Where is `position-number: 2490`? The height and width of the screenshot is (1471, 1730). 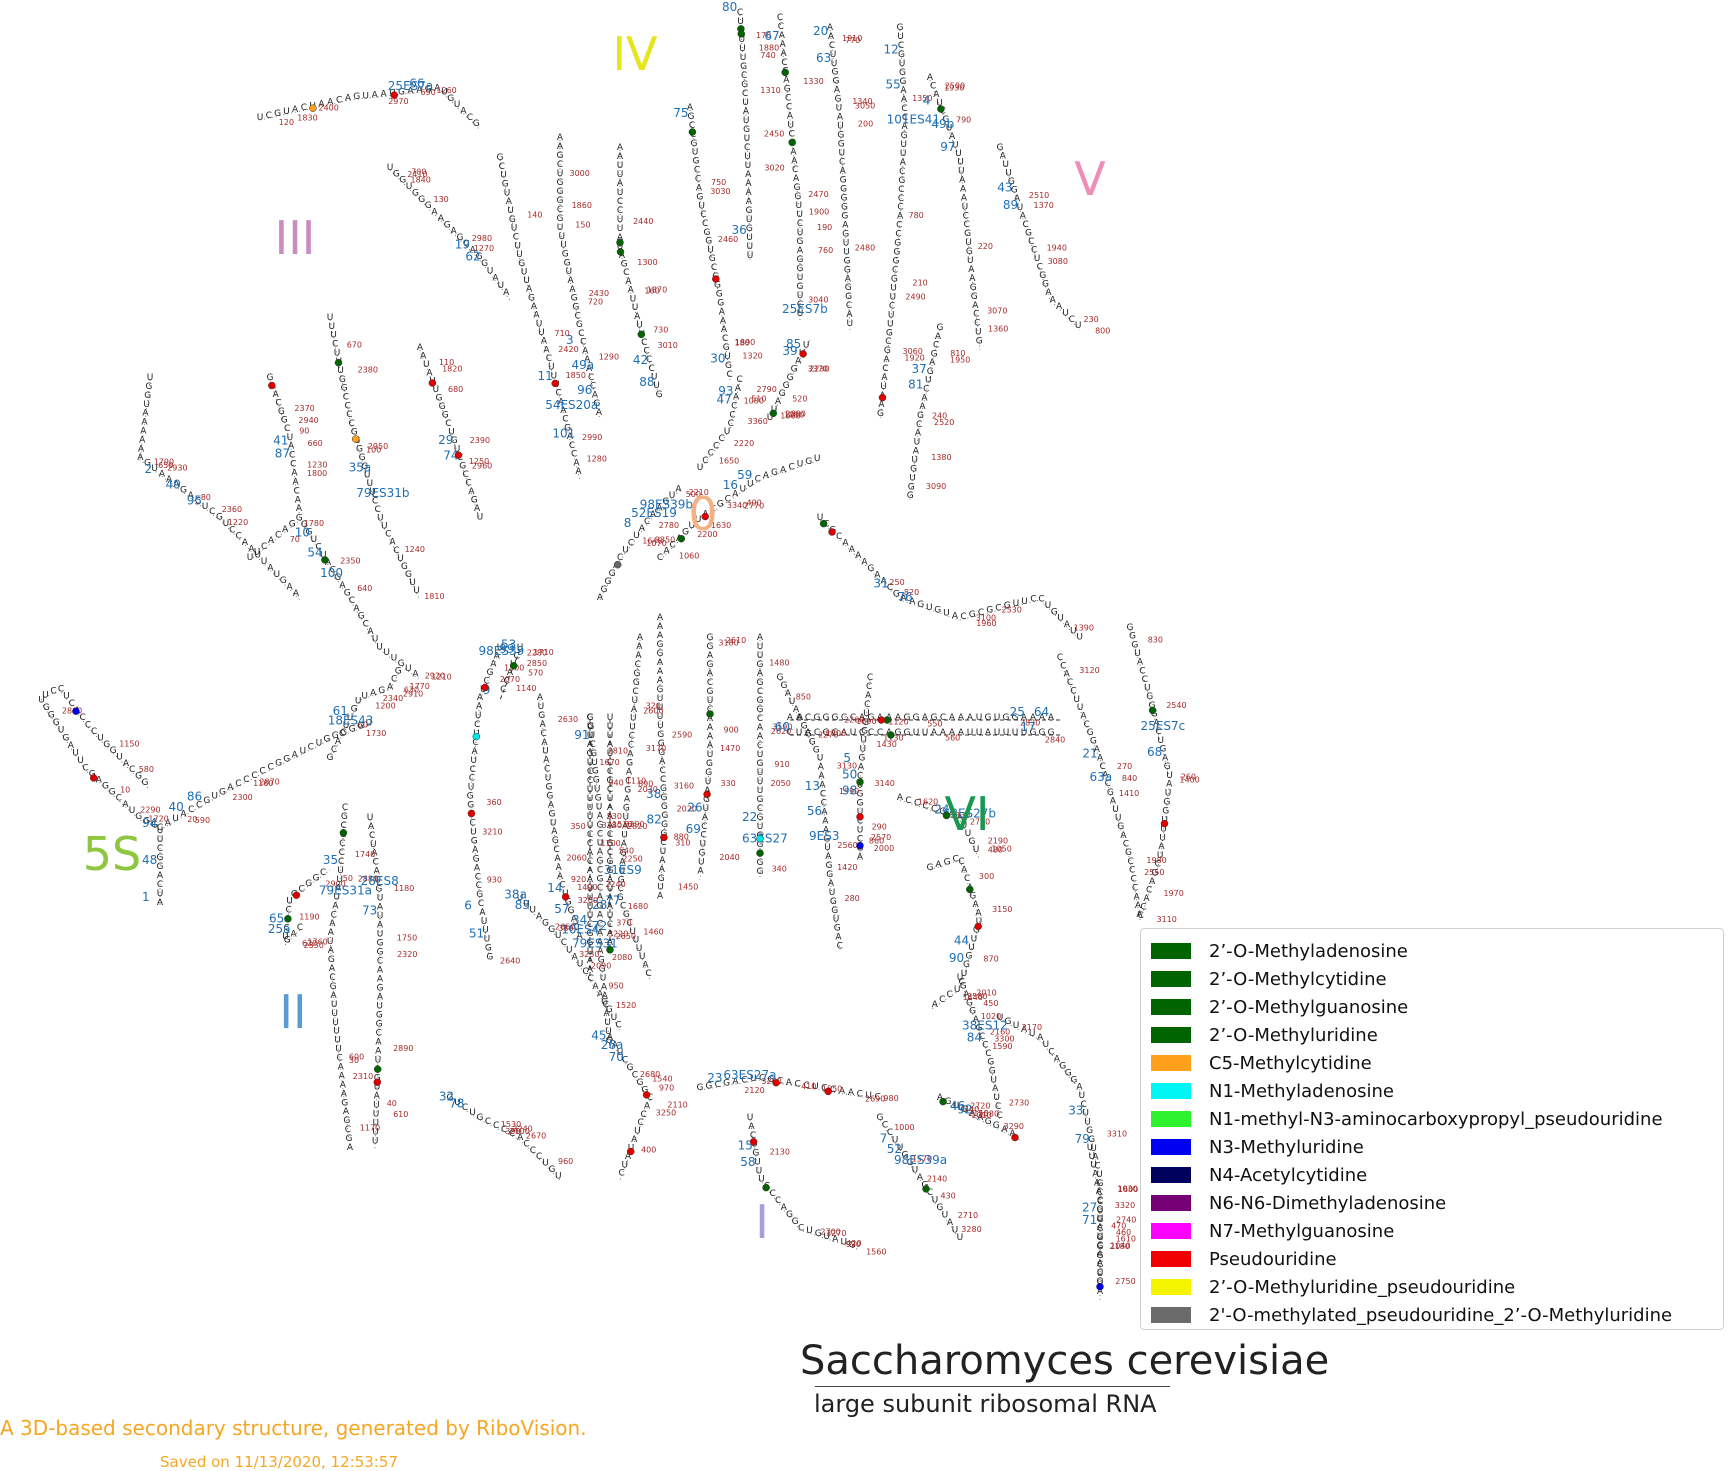
position-number: 2490 is located at coordinates (915, 297).